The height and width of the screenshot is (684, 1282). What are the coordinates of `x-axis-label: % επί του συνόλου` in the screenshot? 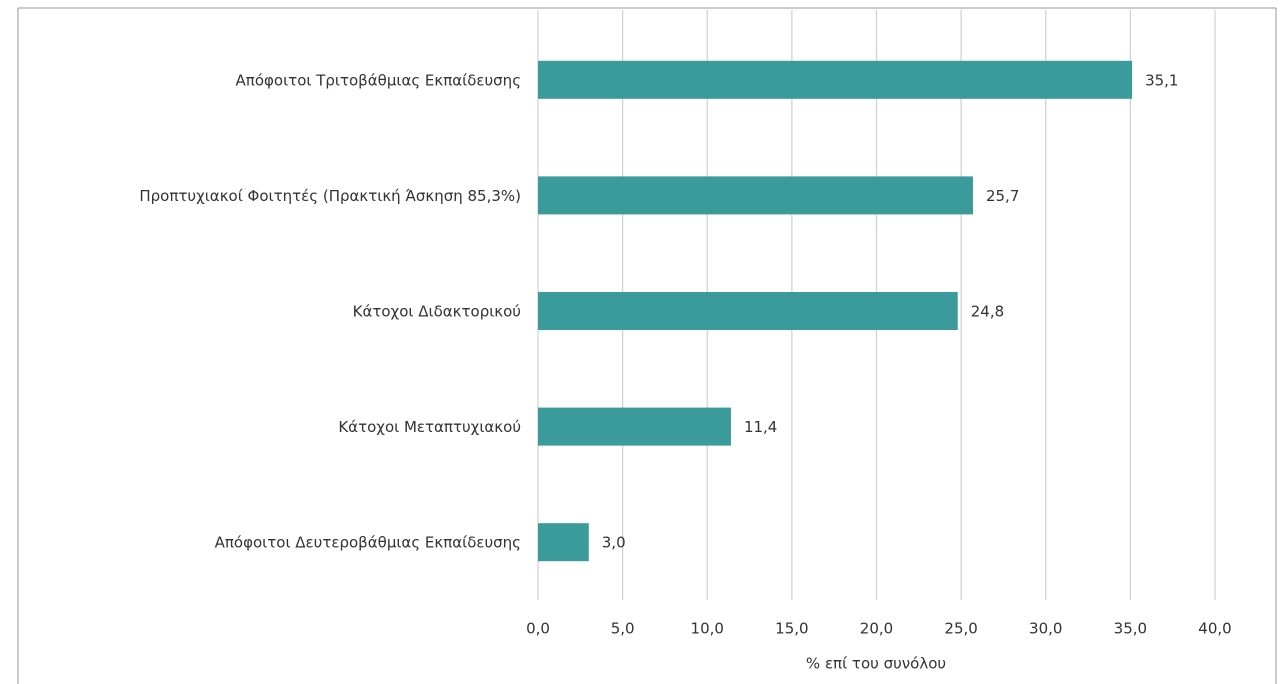 It's located at (876, 664).